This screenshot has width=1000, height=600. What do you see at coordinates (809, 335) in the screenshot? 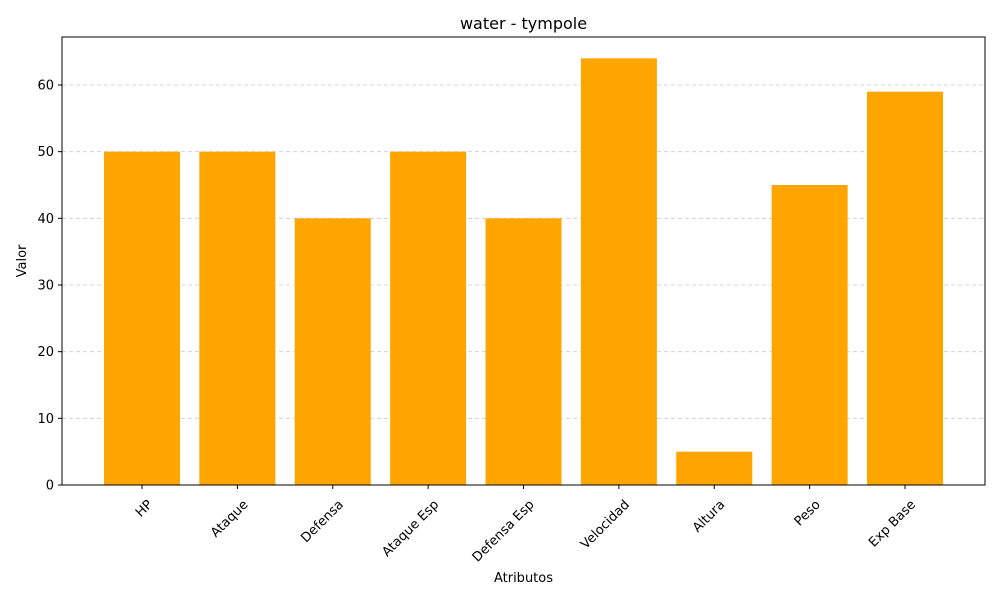
I see `bar-peso` at bounding box center [809, 335].